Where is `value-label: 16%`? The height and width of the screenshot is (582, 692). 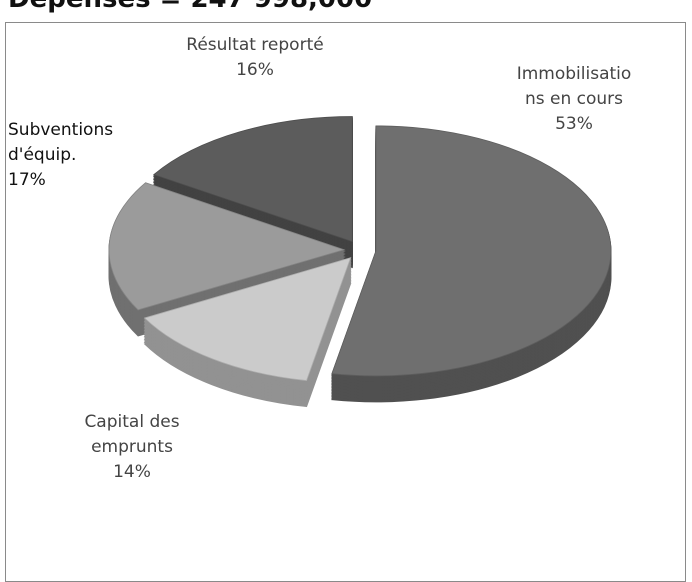
value-label: 16% is located at coordinates (255, 70).